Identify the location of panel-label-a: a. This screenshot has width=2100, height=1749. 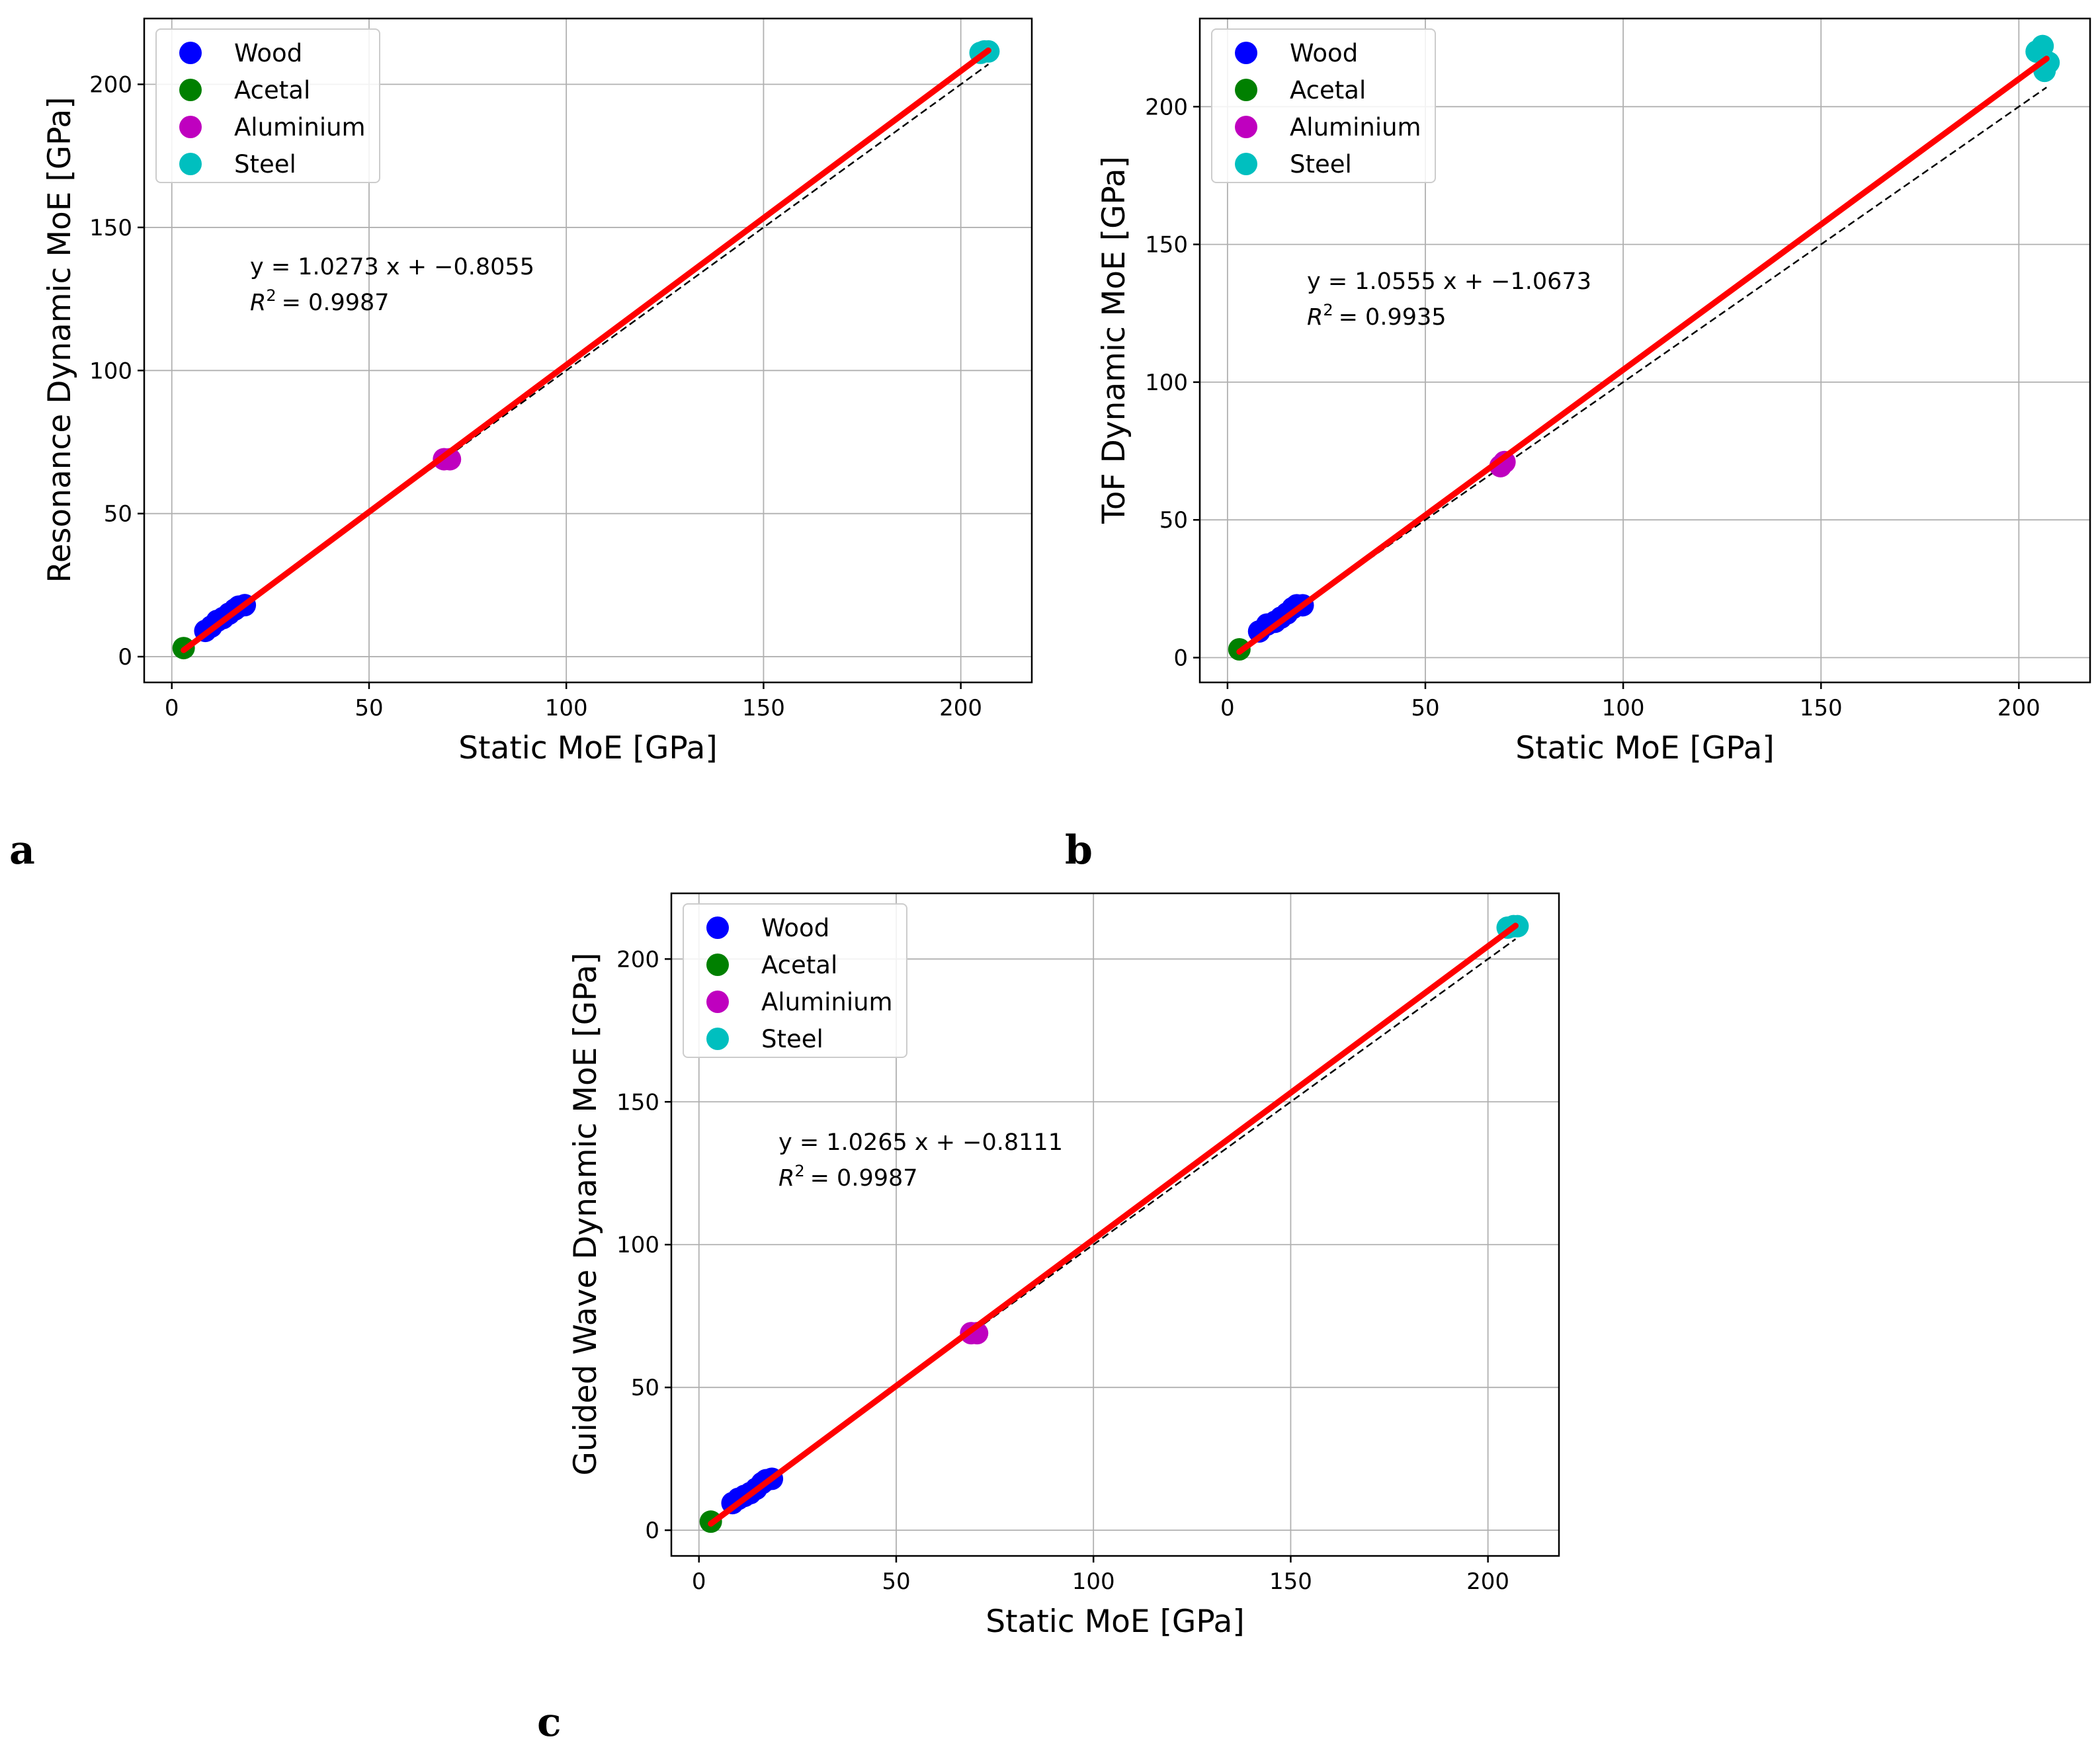
(22, 851).